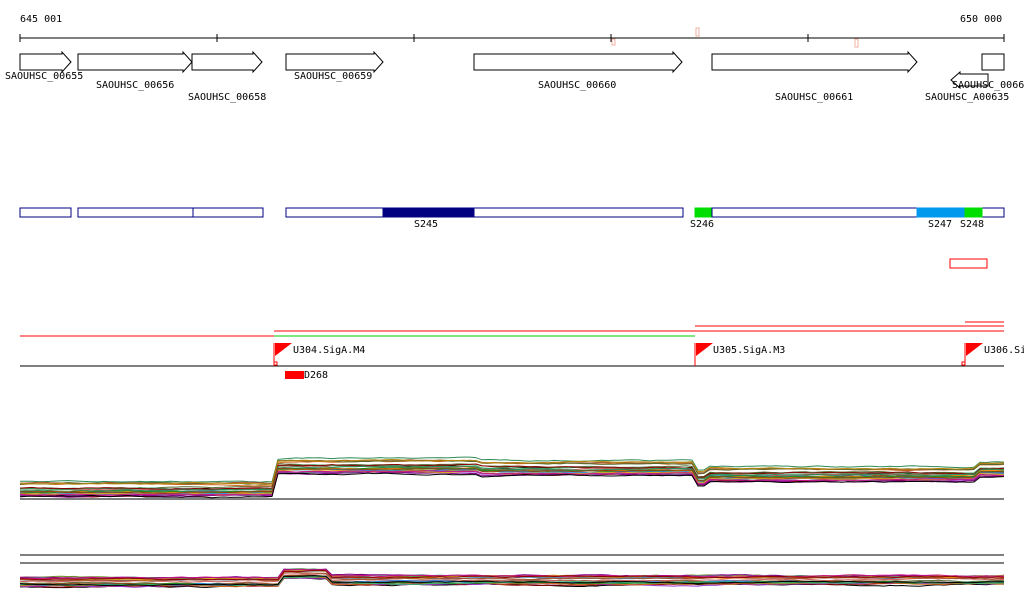 The image size is (1024, 611). What do you see at coordinates (227, 97) in the screenshot?
I see `gene-label: SAOUHSC_00658` at bounding box center [227, 97].